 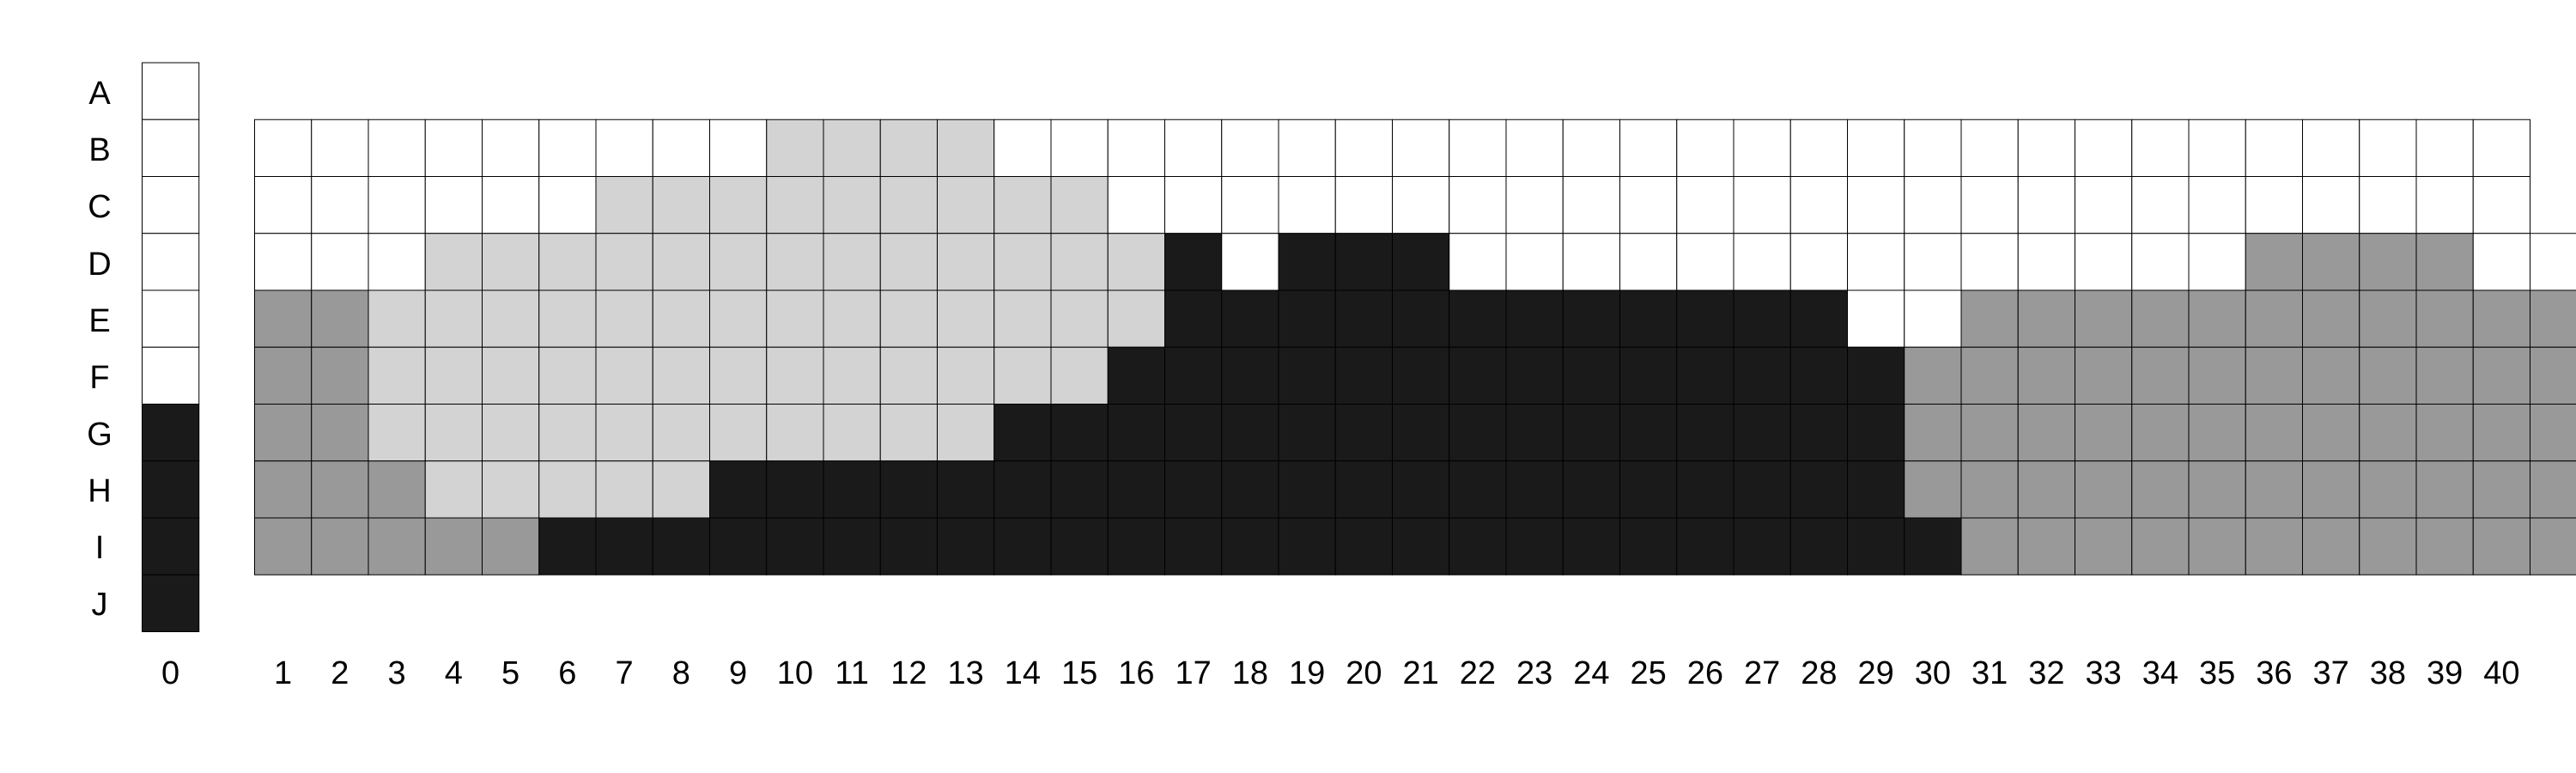 I want to click on cell-e34, so click(x=2160, y=318).